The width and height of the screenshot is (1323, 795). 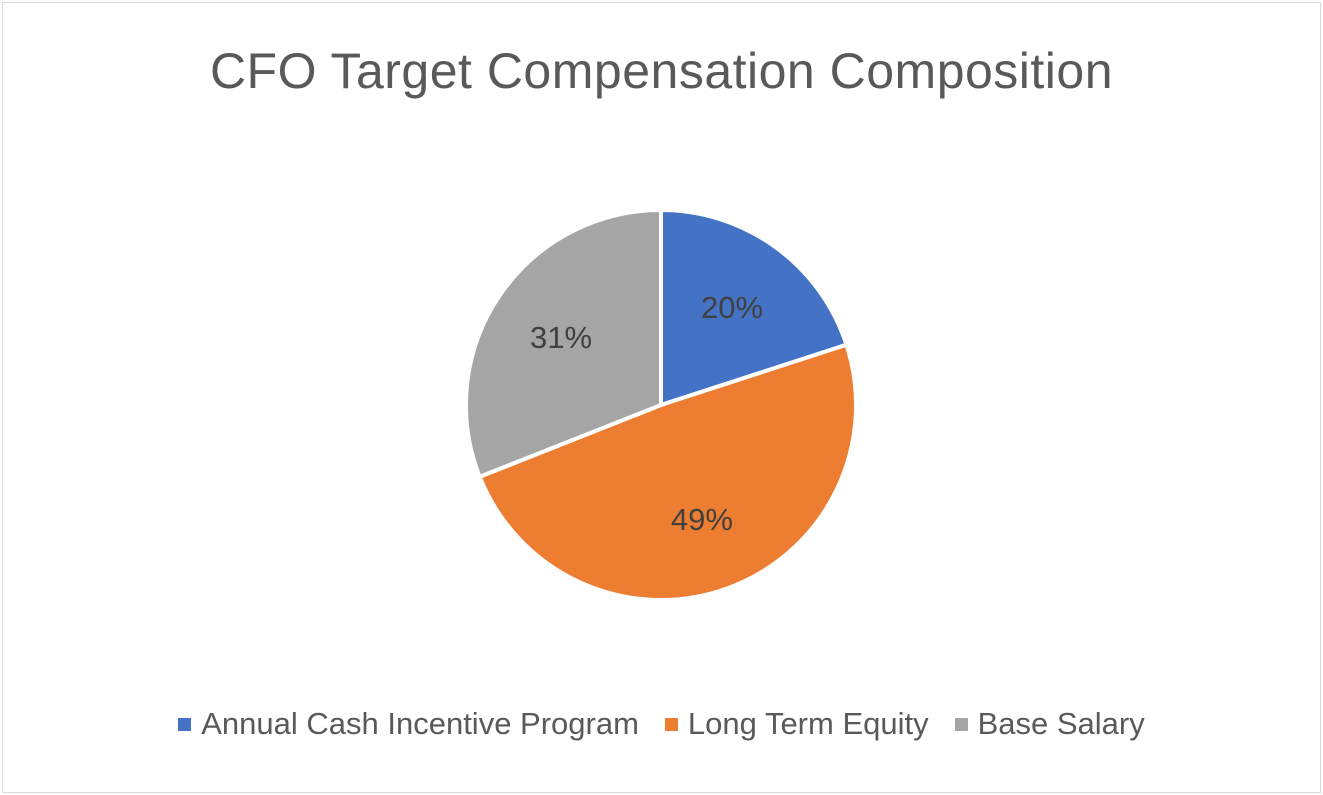 I want to click on data-label: 31%, so click(x=561, y=337).